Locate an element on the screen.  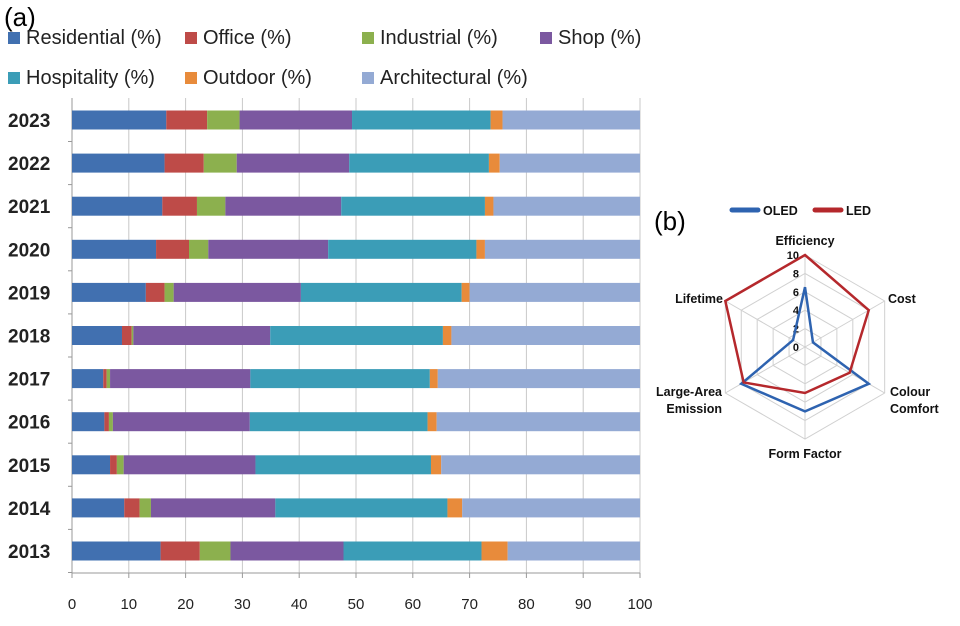
x-tick-label: 10 is located at coordinates (128, 604).